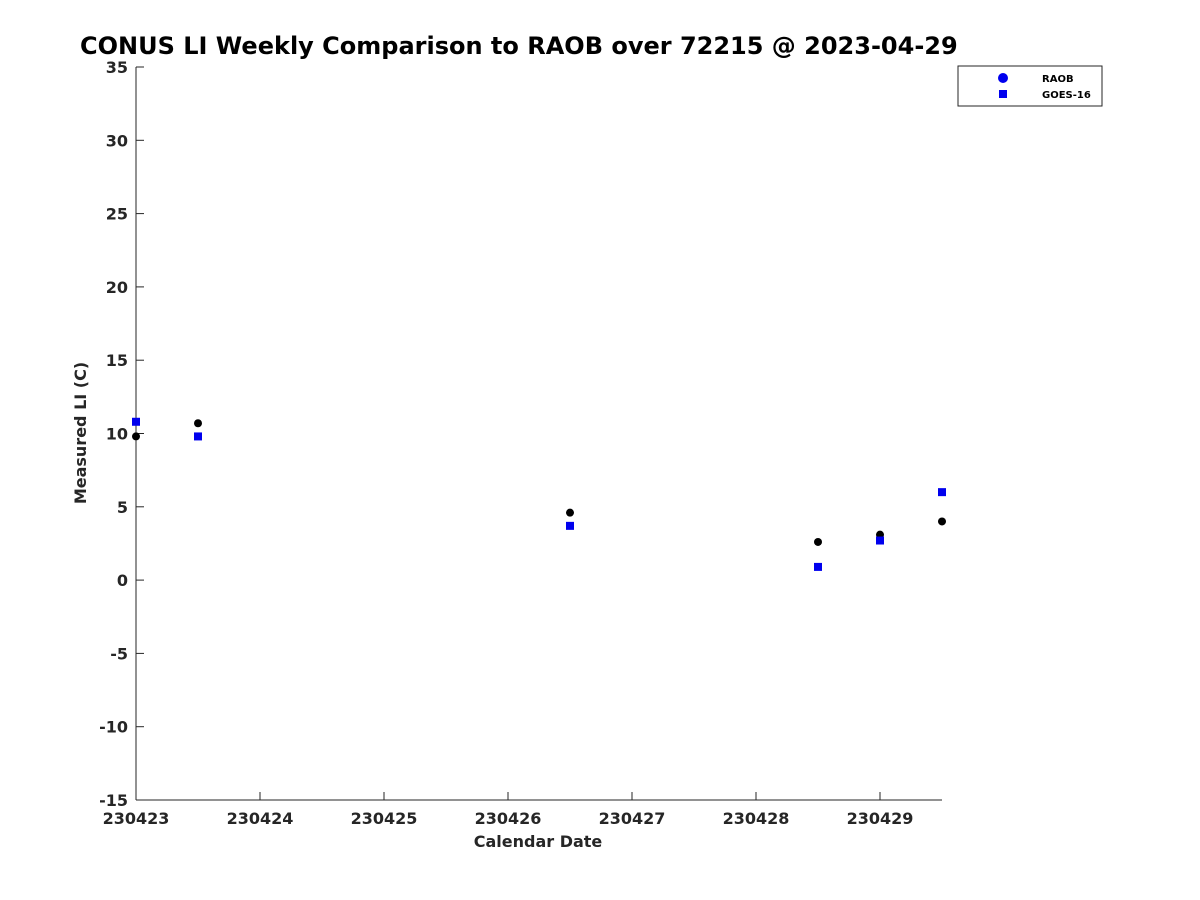 The image size is (1200, 900). I want to click on legend: RAOB GOES-16, so click(1030, 86).